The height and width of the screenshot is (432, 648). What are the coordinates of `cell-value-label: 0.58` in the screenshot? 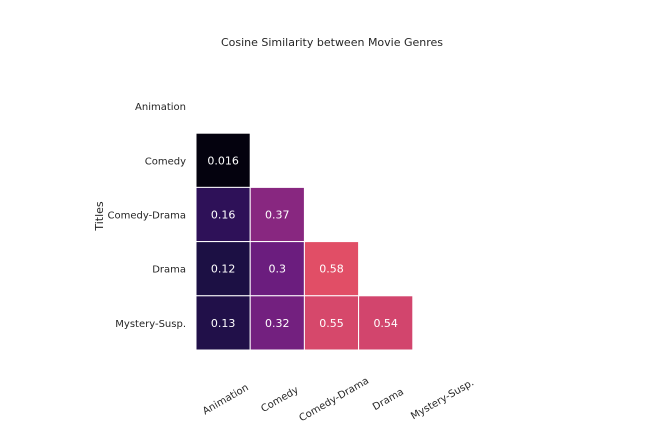 It's located at (331, 269).